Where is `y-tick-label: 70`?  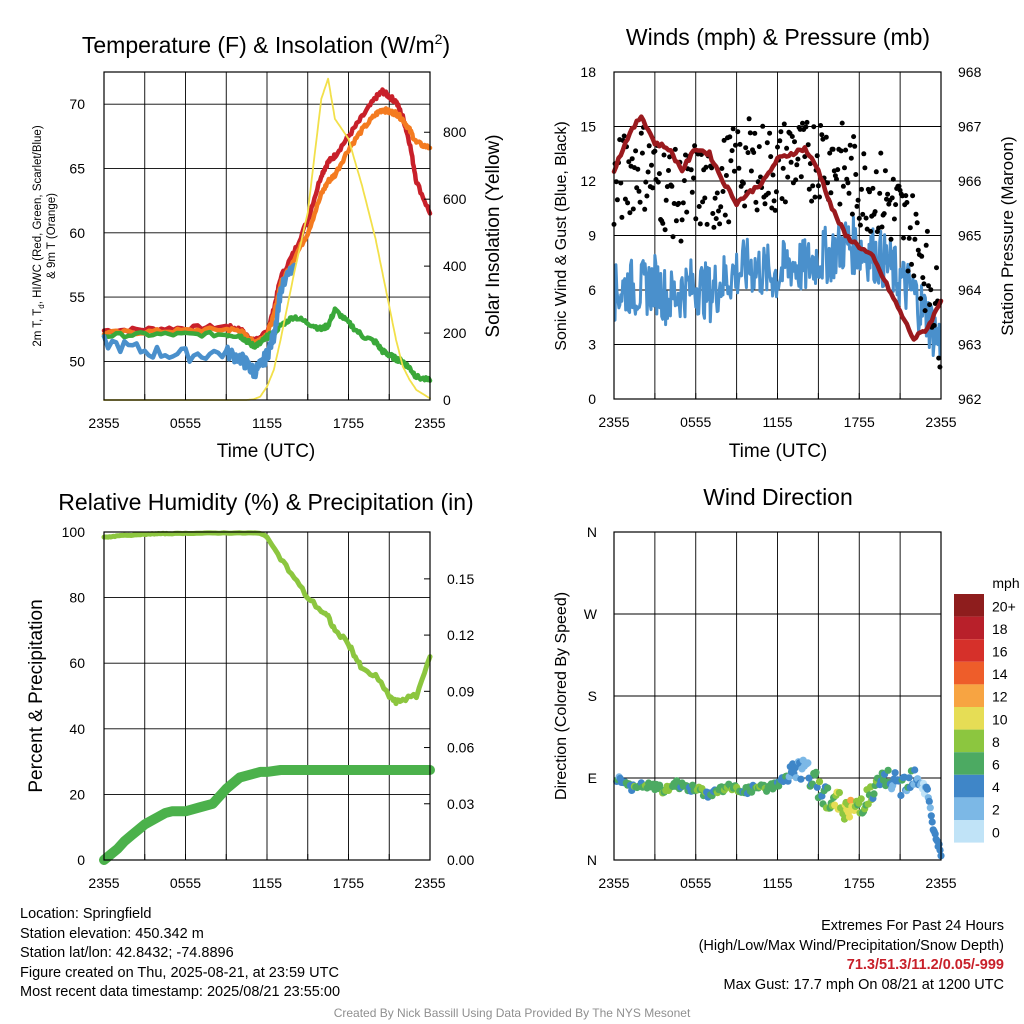
y-tick-label: 70 is located at coordinates (77, 104).